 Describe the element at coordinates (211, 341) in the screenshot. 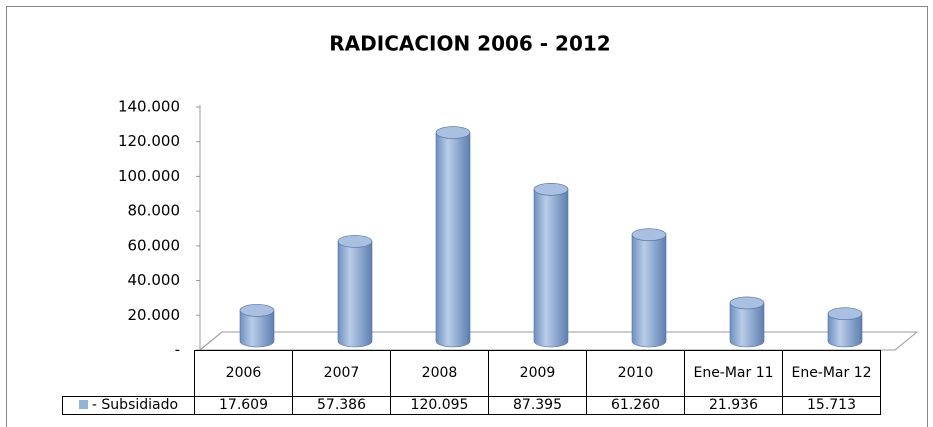

I see `y-axis-depth` at that location.